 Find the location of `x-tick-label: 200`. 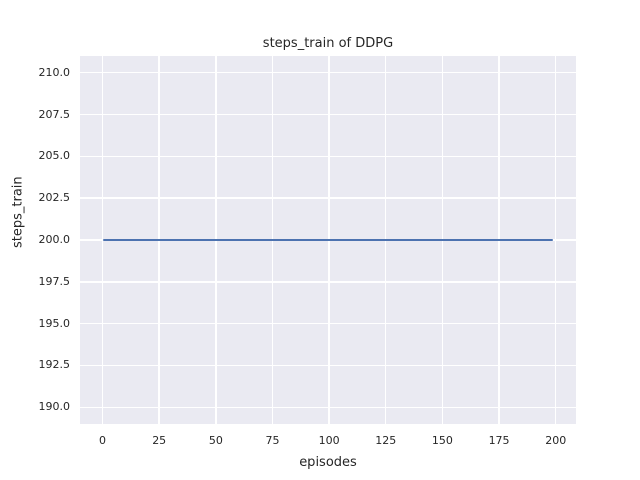

x-tick-label: 200 is located at coordinates (556, 440).